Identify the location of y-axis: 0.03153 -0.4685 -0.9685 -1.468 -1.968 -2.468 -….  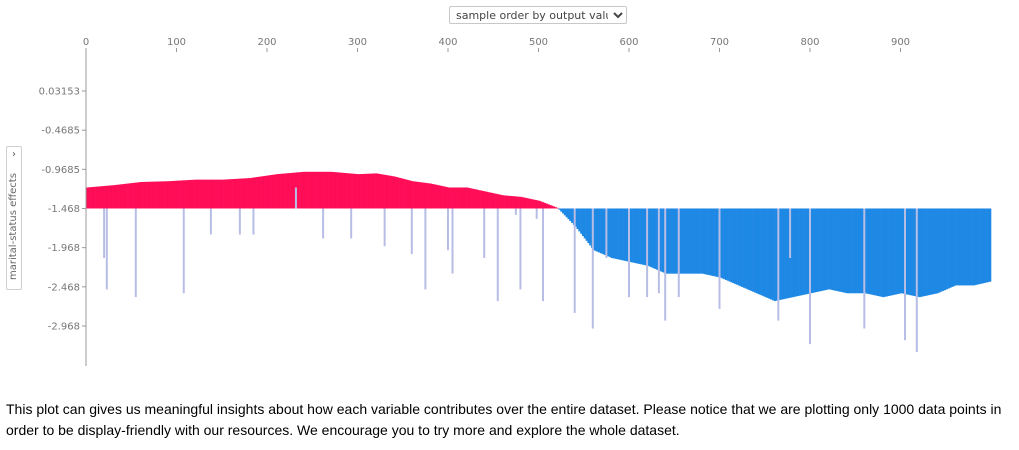
(63, 208).